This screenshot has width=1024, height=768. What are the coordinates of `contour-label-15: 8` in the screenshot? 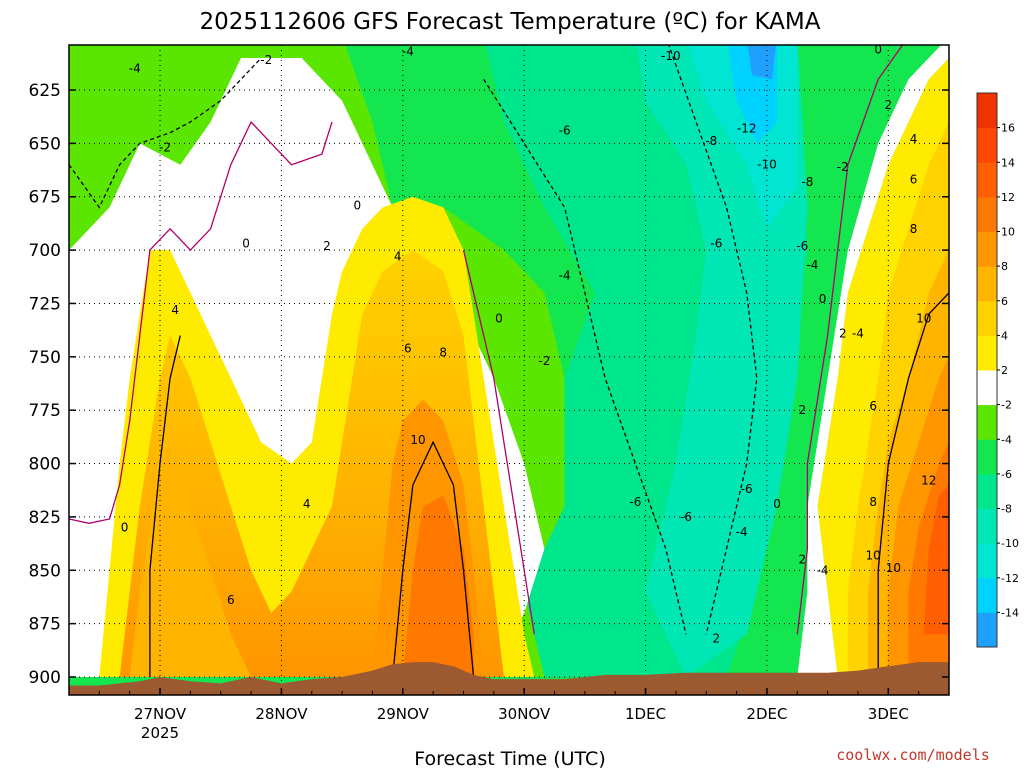 It's located at (914, 229).